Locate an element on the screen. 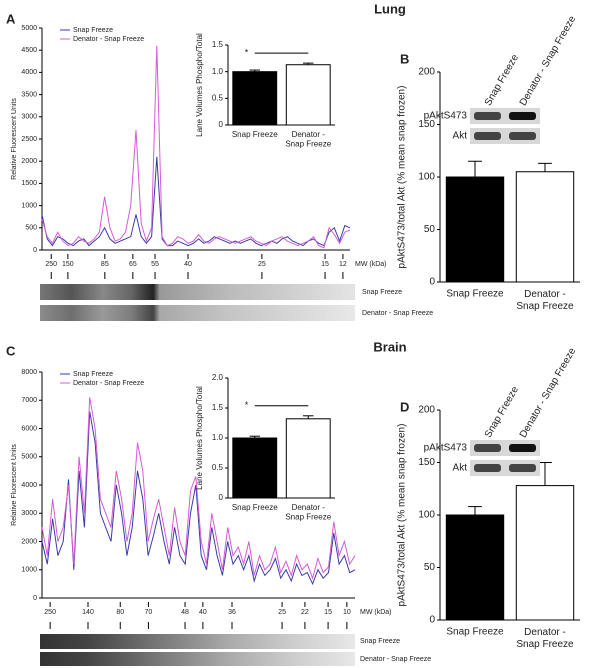  y-tick-label: 6000 is located at coordinates (29, 428).